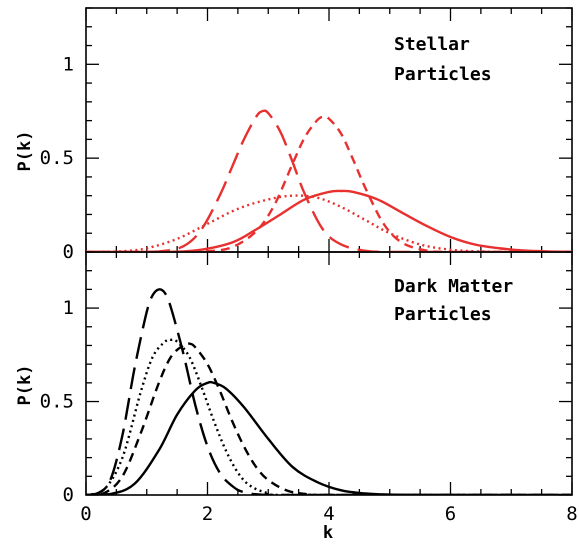  What do you see at coordinates (68, 64) in the screenshot?
I see `top-y-tick-label: 1` at bounding box center [68, 64].